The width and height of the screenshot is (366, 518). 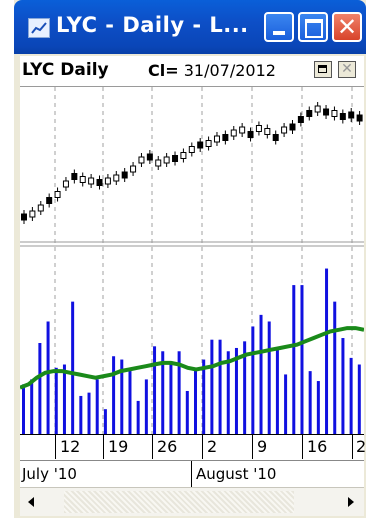 I want to click on close-label: Cl=, so click(x=163, y=70).